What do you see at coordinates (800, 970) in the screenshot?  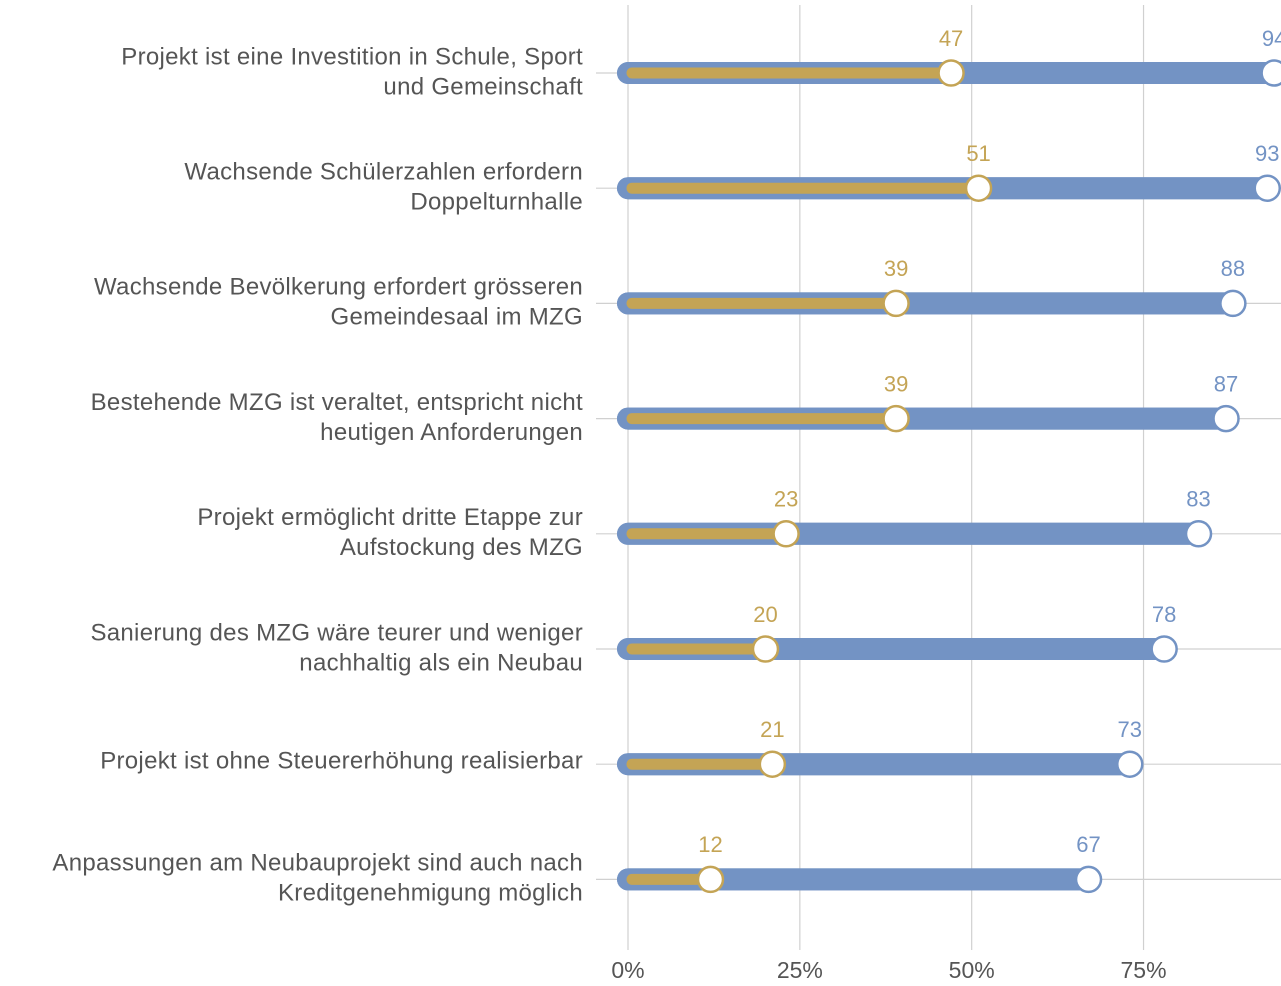 I see `x-tick-label: 25%` at bounding box center [800, 970].